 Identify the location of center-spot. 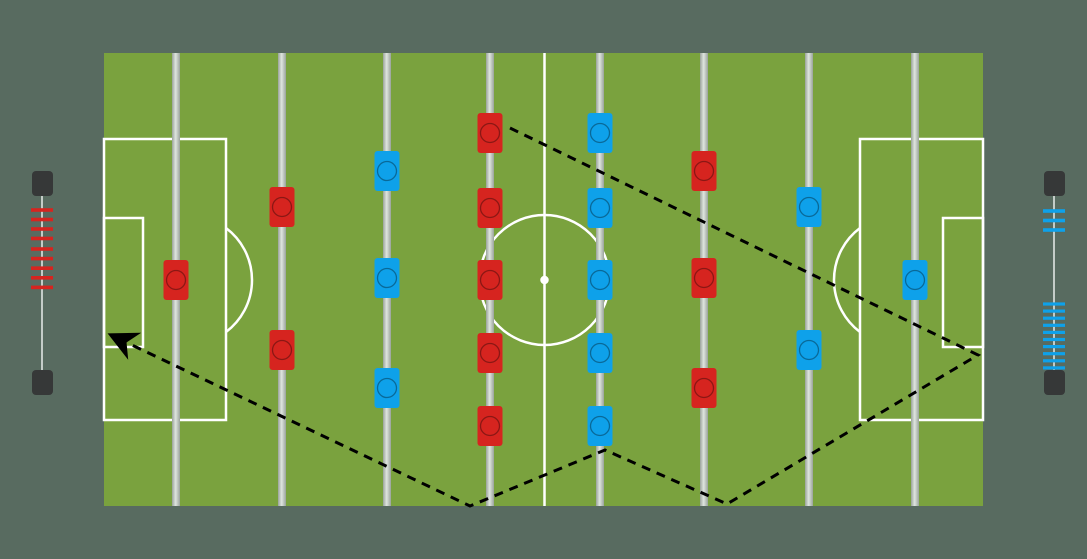
(544, 280).